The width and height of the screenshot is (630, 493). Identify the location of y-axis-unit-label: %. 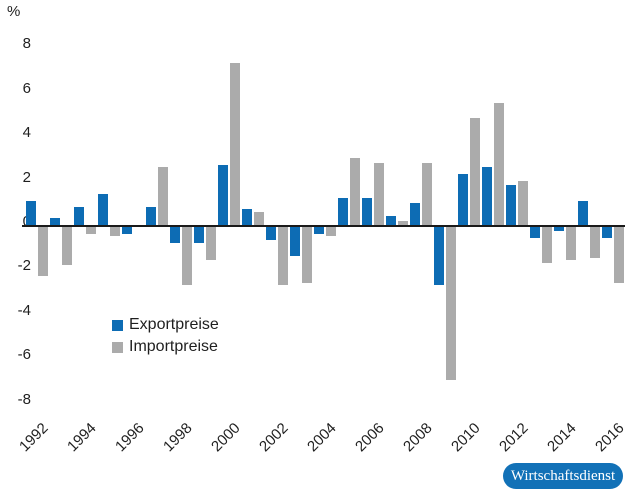
(14, 11).